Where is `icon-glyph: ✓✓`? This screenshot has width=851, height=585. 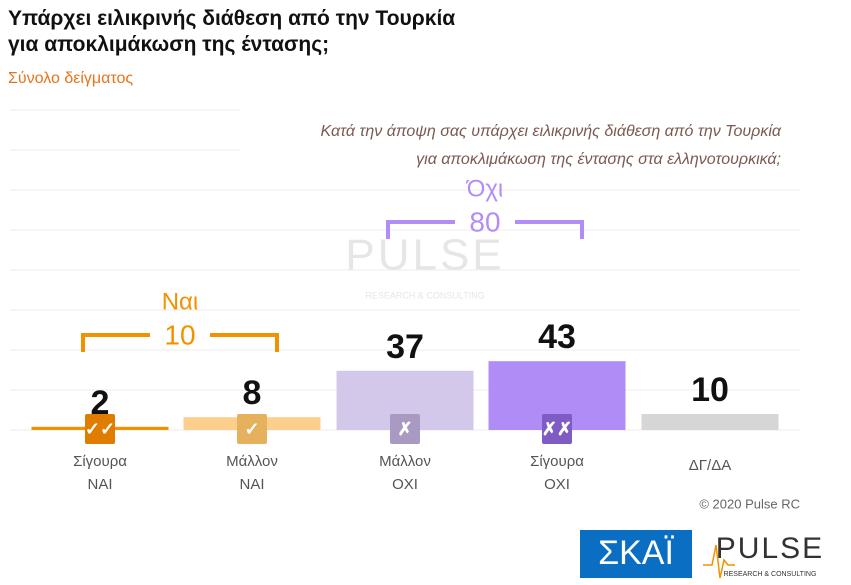 icon-glyph: ✓✓ is located at coordinates (100, 429).